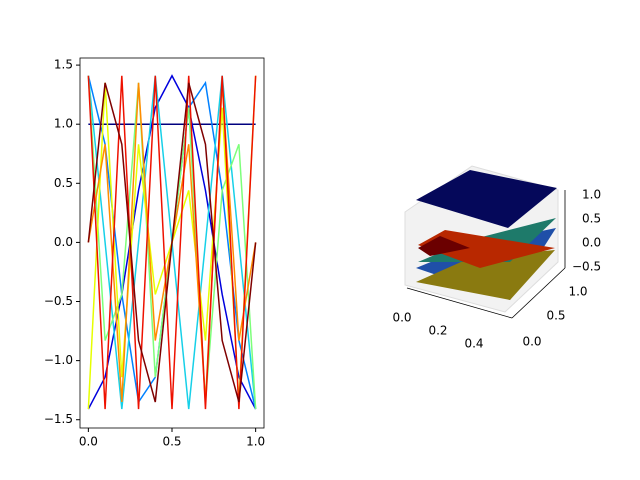  I want to click on y-tick-label: −1.5, so click(58, 419).